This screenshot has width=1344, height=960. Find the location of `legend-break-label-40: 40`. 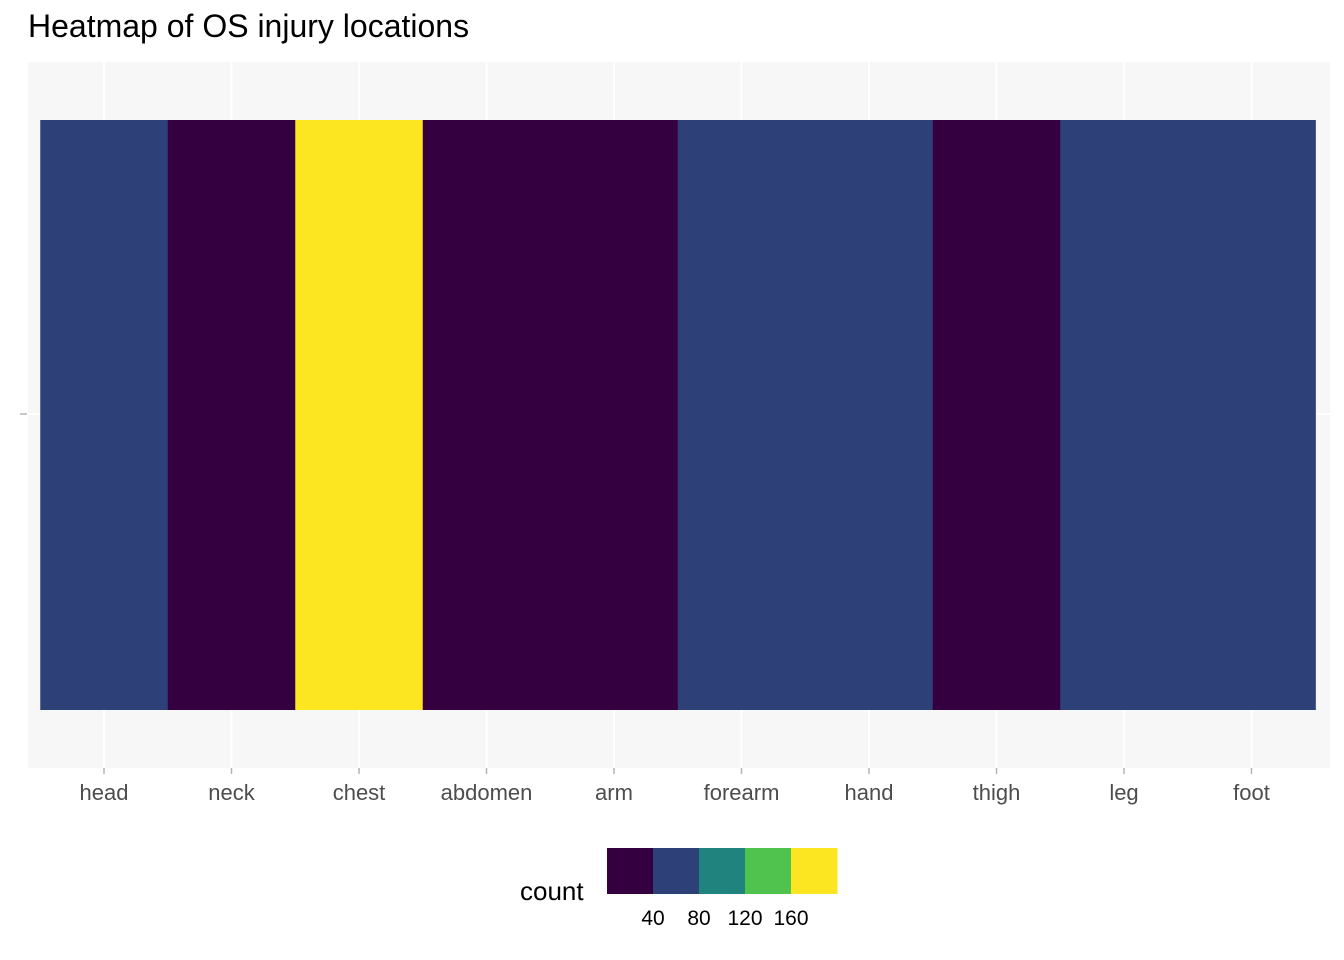

legend-break-label-40: 40 is located at coordinates (652, 918).